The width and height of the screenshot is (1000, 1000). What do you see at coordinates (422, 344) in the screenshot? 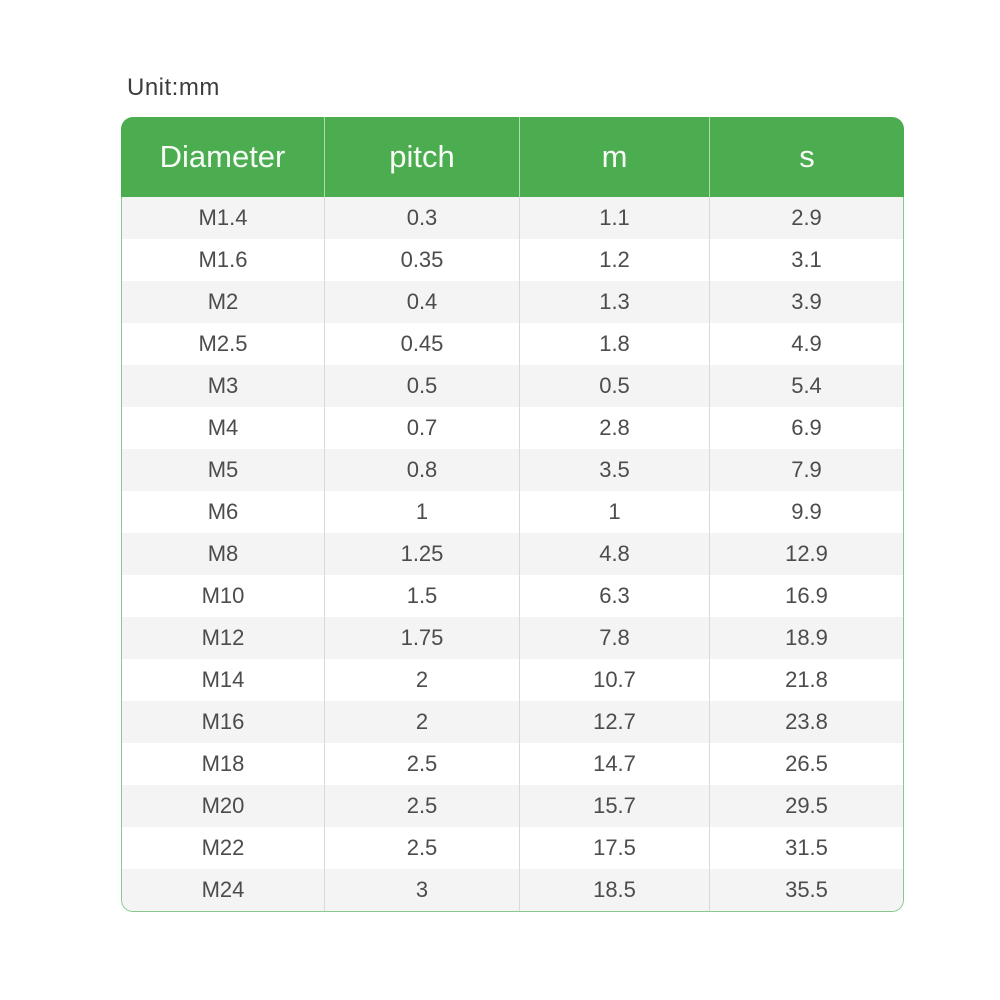
I see `table-cell: 0.45` at bounding box center [422, 344].